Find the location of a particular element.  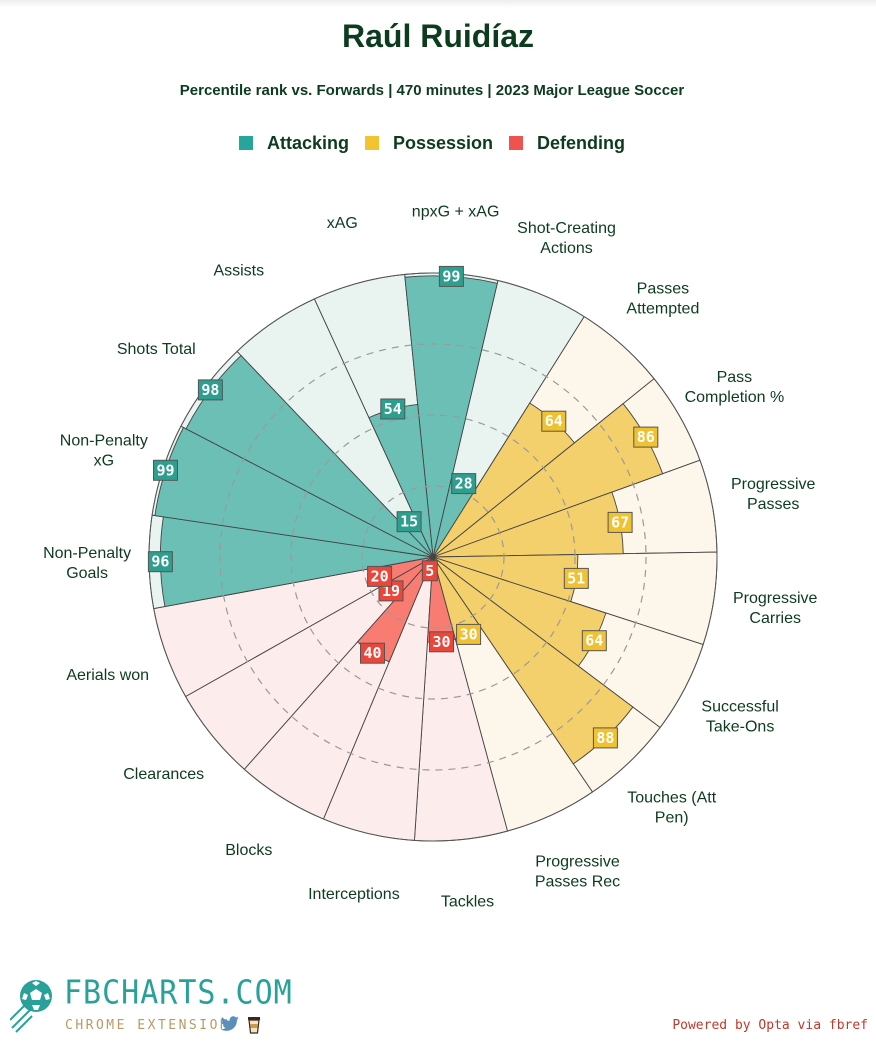

value-badge-aerials-won is located at coordinates (380, 576).